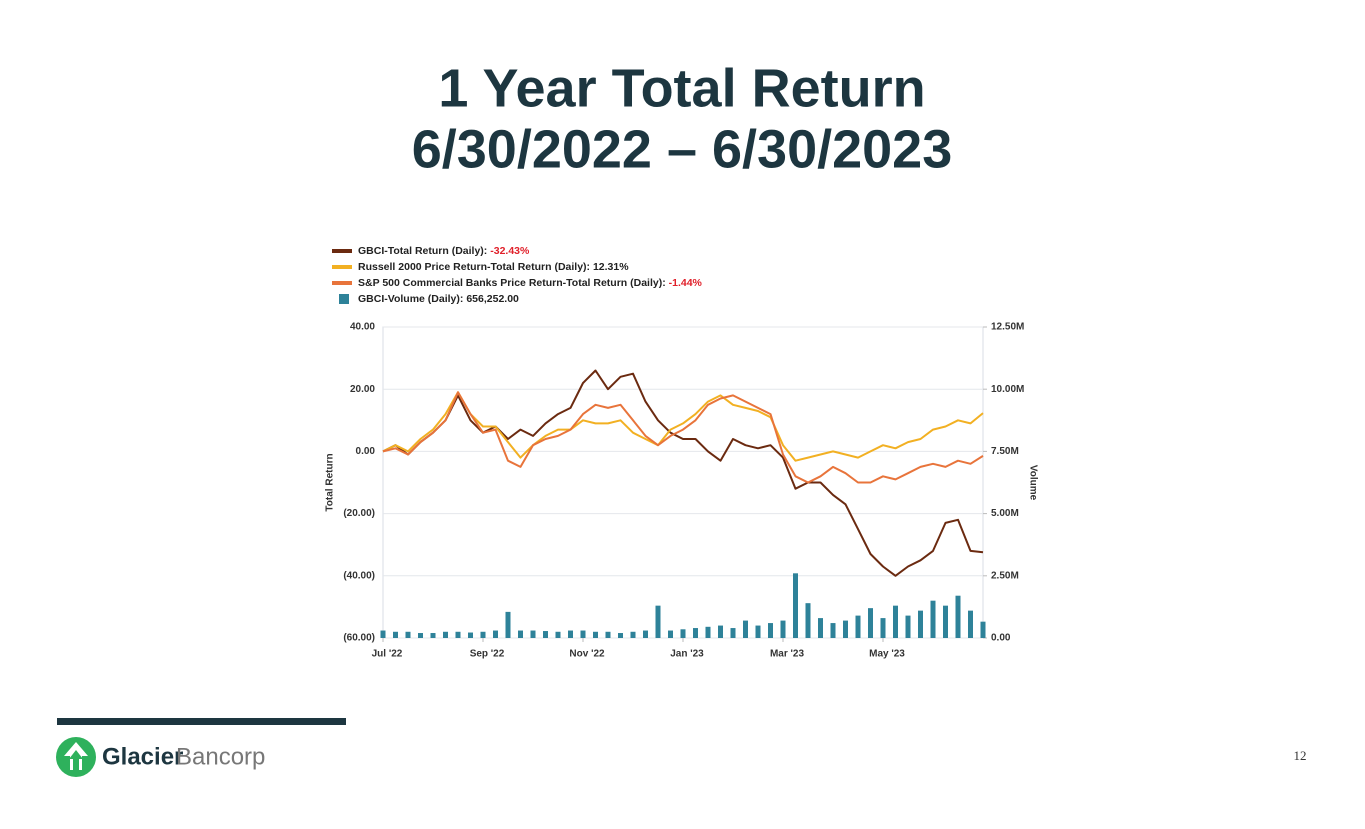 The image size is (1365, 829). I want to click on x-tick-label: May '23, so click(887, 654).